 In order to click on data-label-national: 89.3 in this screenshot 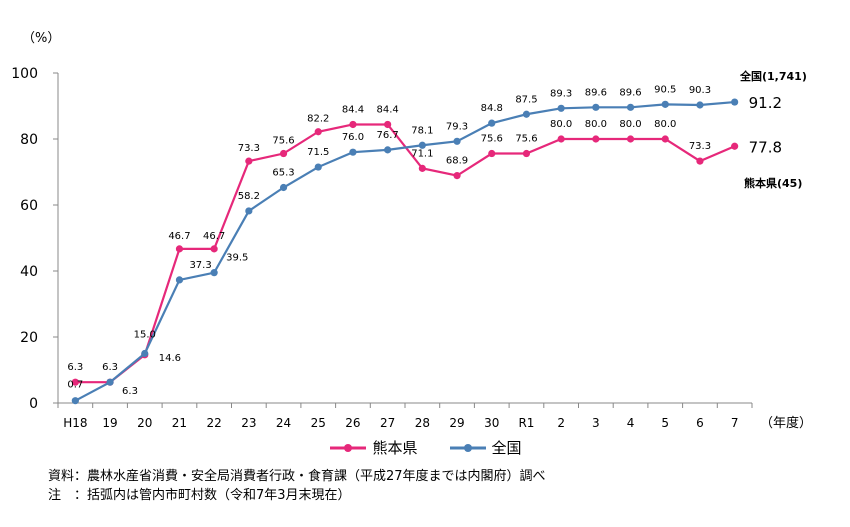, I will do `click(561, 93)`.